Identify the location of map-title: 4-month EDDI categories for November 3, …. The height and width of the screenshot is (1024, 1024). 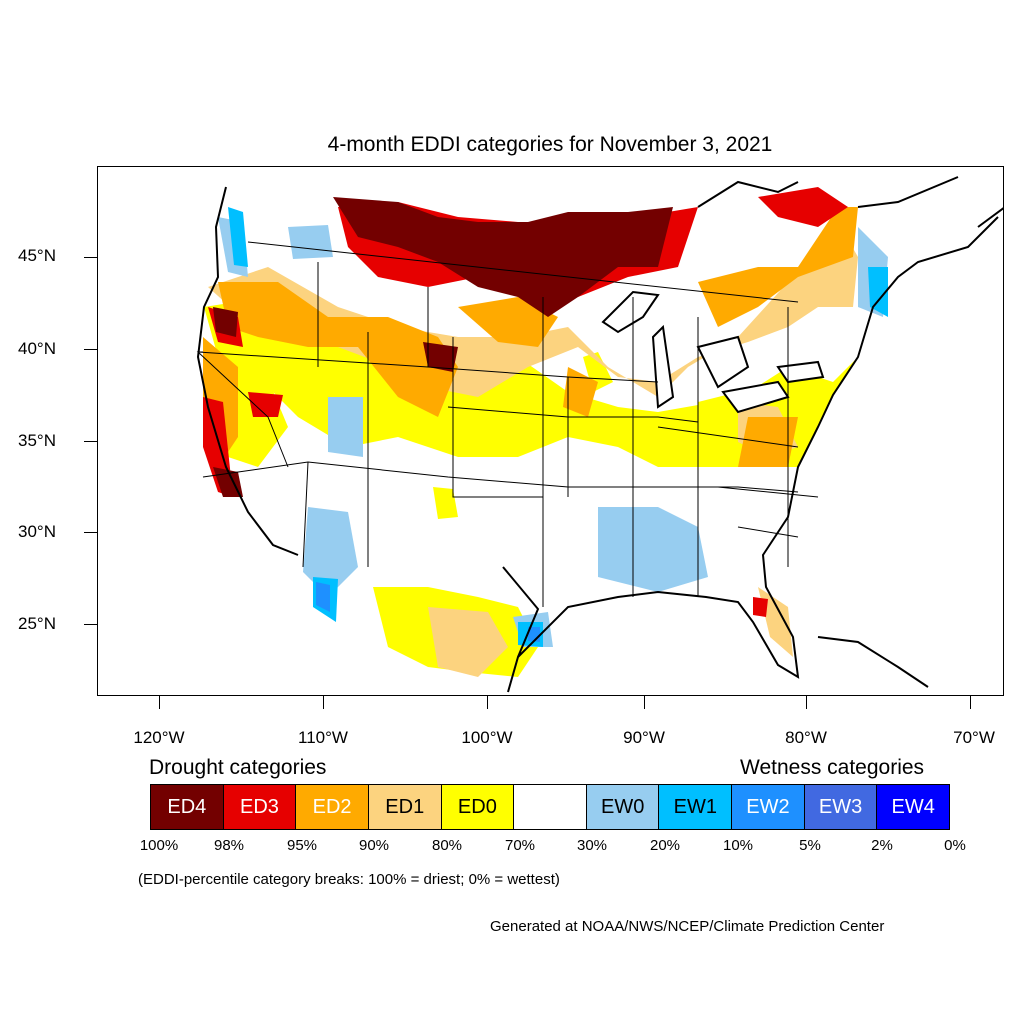
(550, 144).